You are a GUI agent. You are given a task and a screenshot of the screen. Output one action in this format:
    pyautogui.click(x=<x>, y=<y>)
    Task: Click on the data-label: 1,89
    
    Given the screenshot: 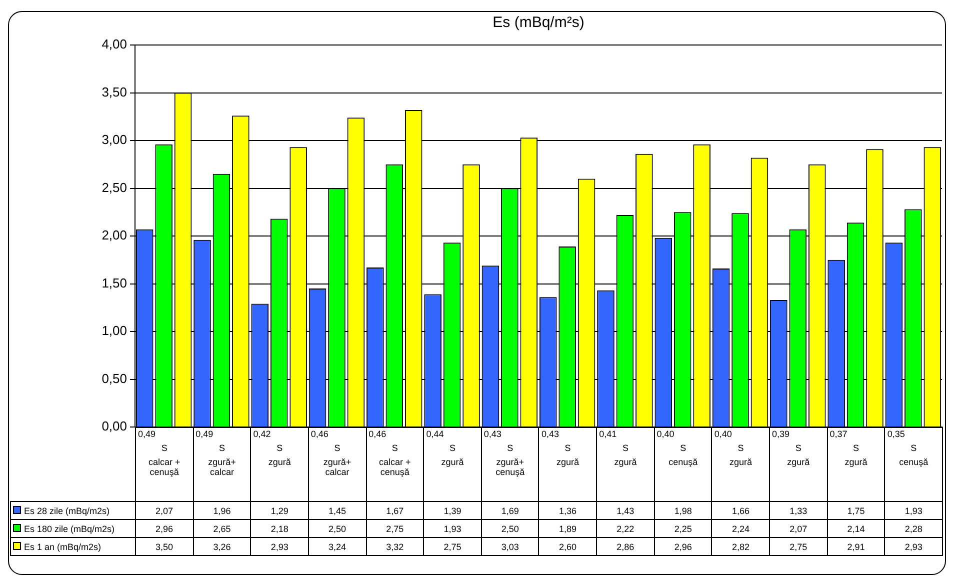 What is the action you would take?
    pyautogui.click(x=567, y=529)
    